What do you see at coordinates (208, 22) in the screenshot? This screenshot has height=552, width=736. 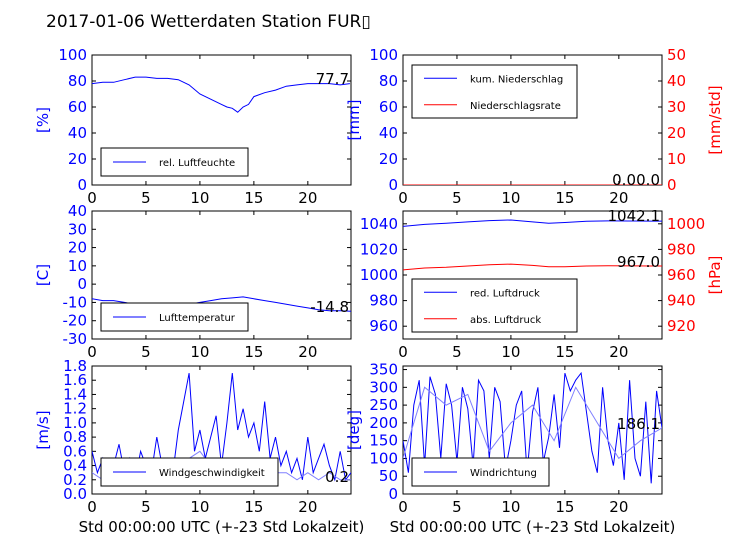 I see `figure-title: 2017-01-06 Wetterdaten Station FUR▯` at bounding box center [208, 22].